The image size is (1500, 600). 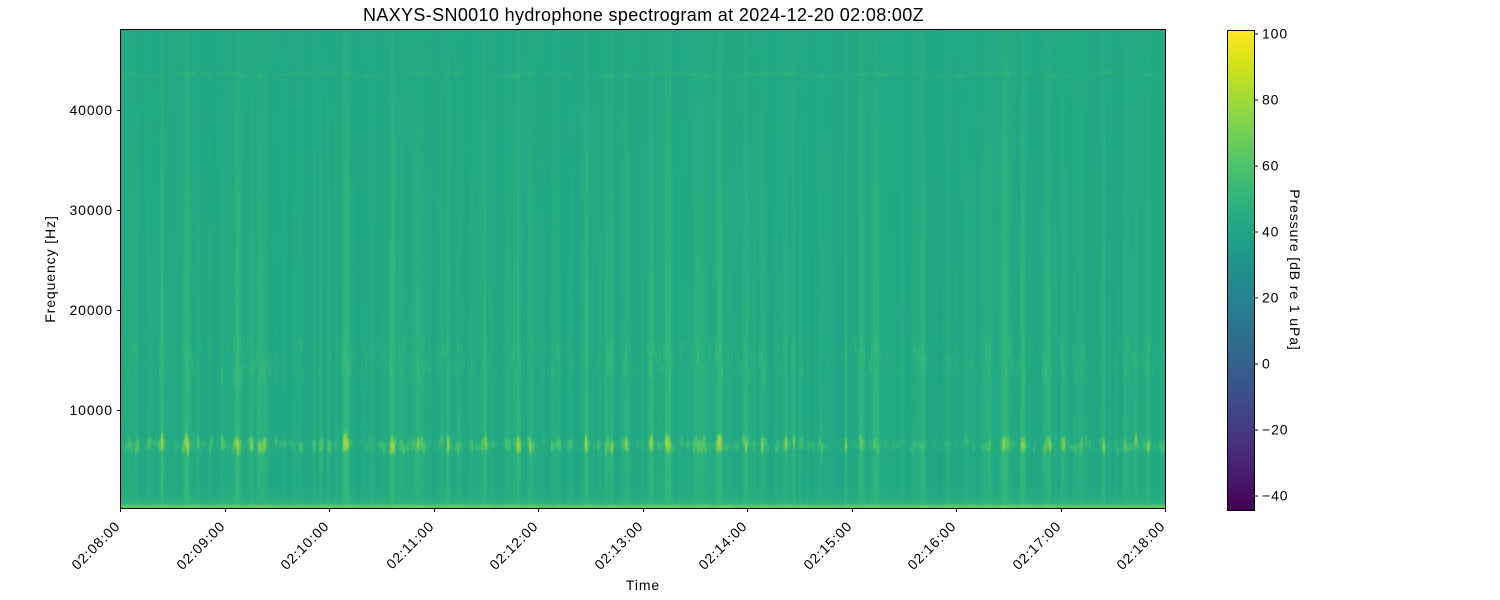 What do you see at coordinates (90, 410) in the screenshot?
I see `svg-text: 10000` at bounding box center [90, 410].